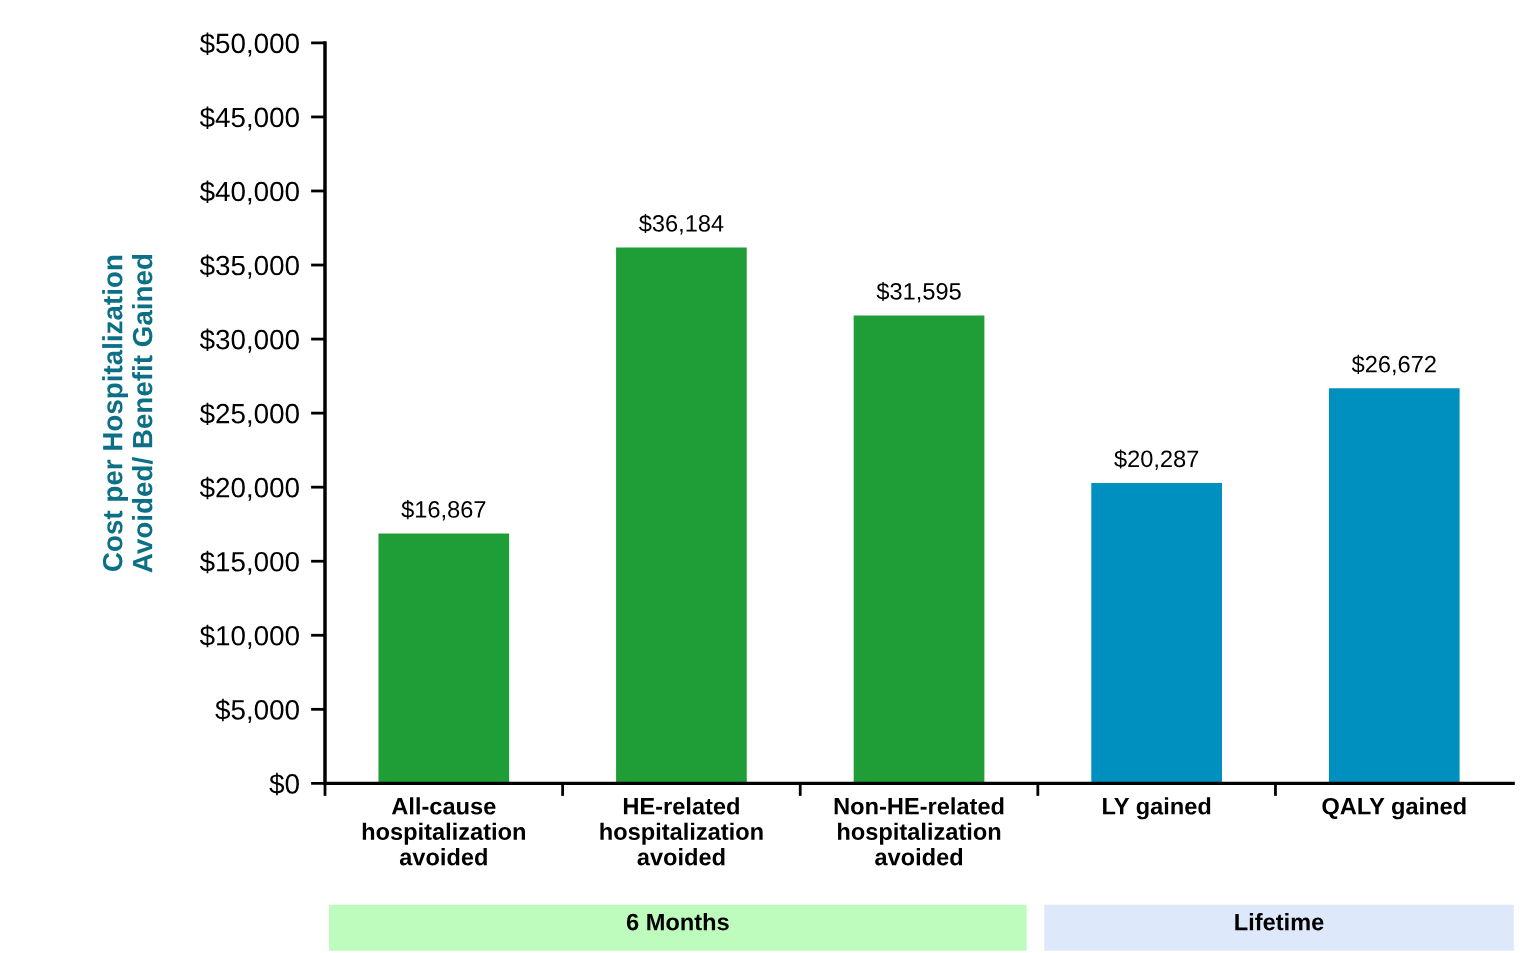 This screenshot has height=953, width=1533. Describe the element at coordinates (249, 562) in the screenshot. I see `y-tick-label: $15,000` at that location.